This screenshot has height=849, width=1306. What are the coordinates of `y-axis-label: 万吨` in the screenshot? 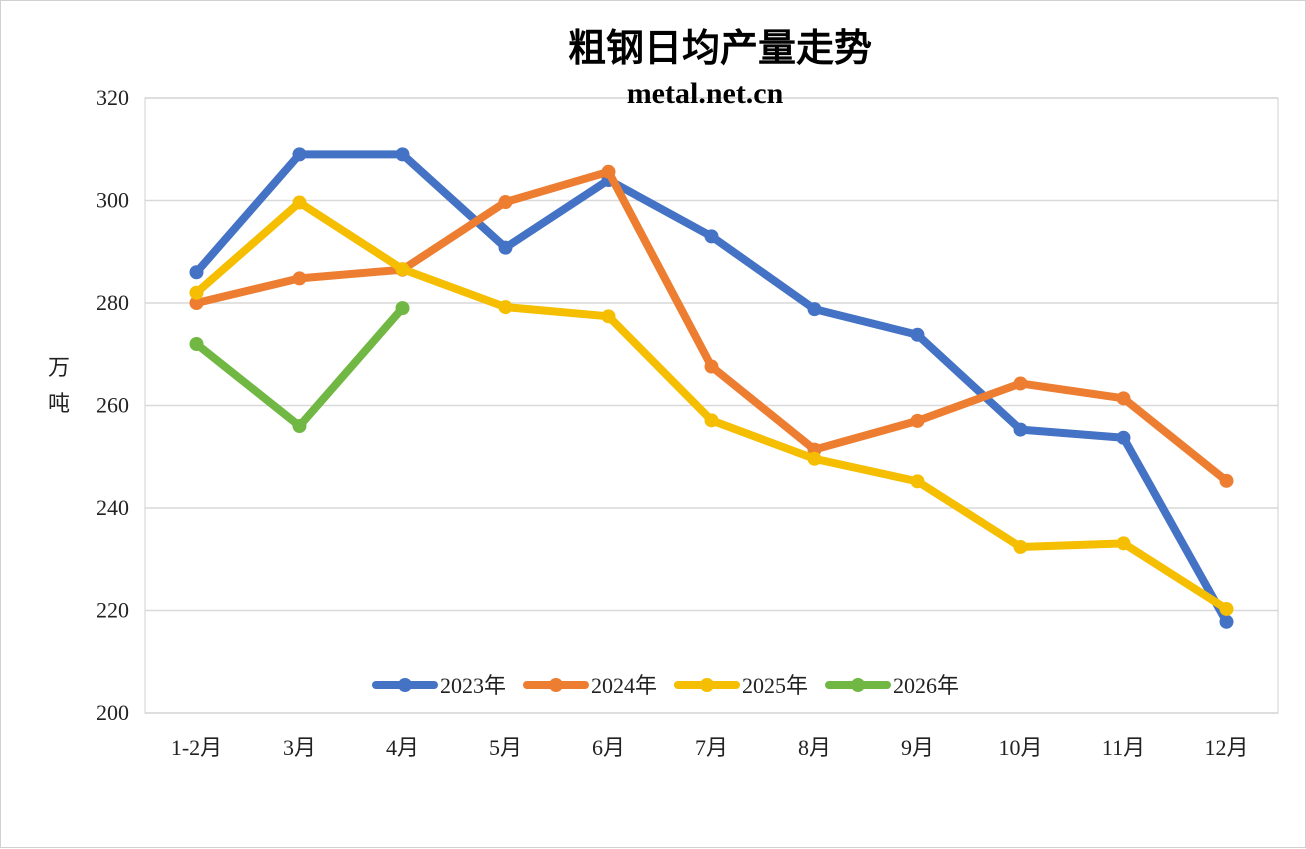 It's located at (59, 386).